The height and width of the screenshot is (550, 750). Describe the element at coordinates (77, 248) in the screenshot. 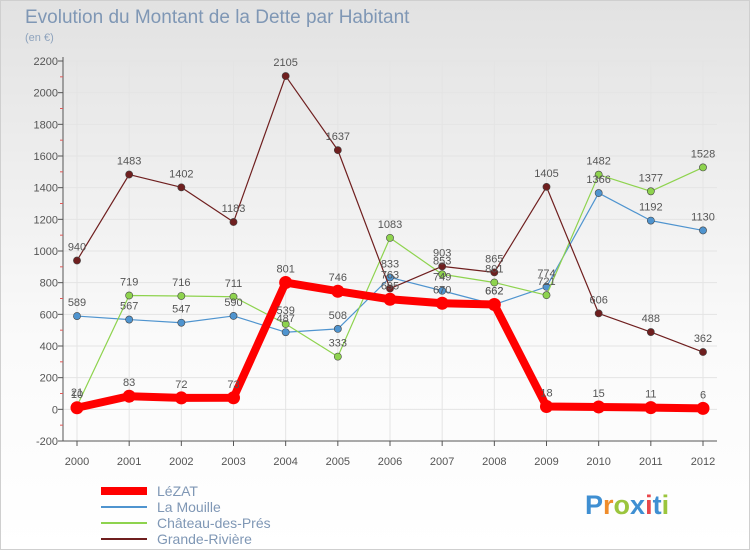

I see `data-label: 940` at that location.